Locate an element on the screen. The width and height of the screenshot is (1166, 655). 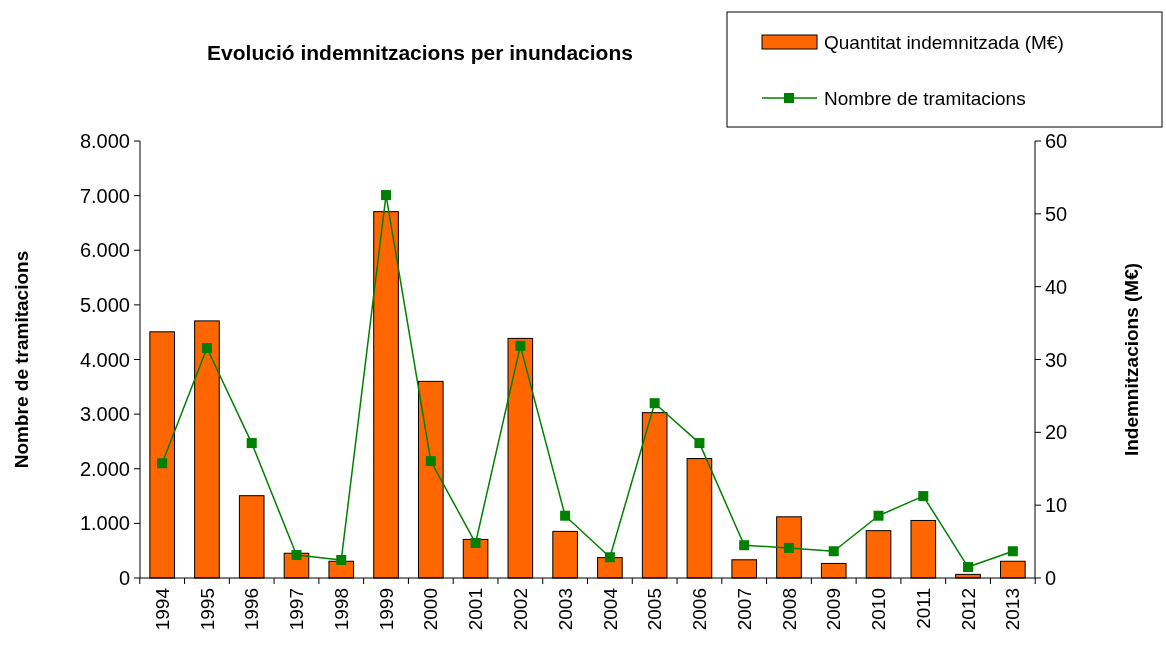
y-tick-label: 0 is located at coordinates (124, 578).